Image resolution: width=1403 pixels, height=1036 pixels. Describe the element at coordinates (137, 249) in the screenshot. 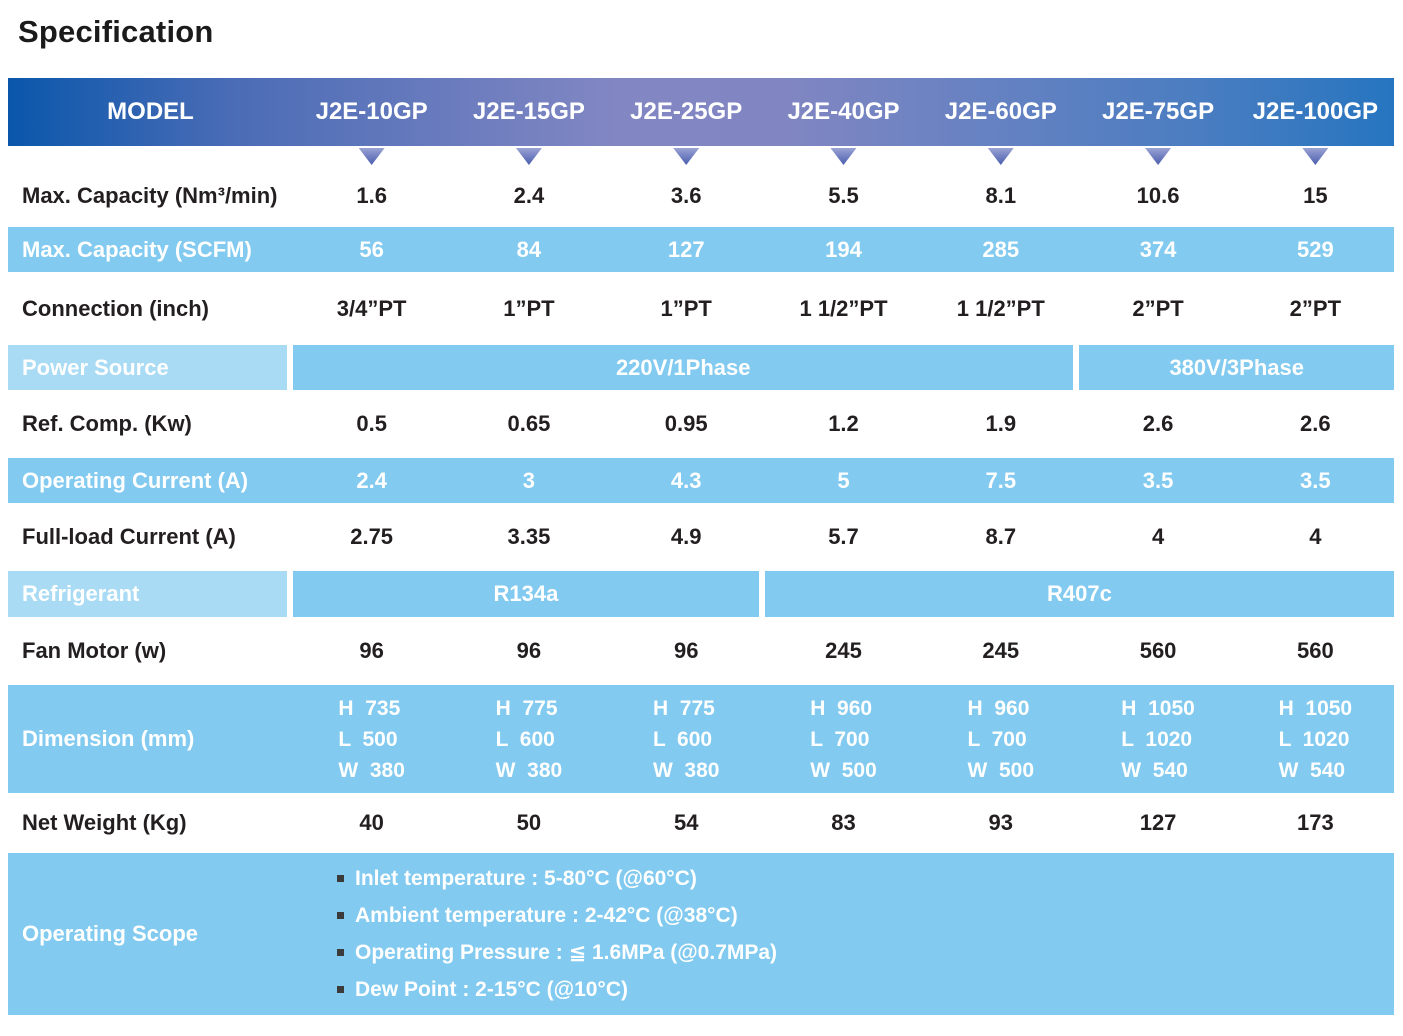

I see `row-label: Max. Capacity (SCFM)` at that location.